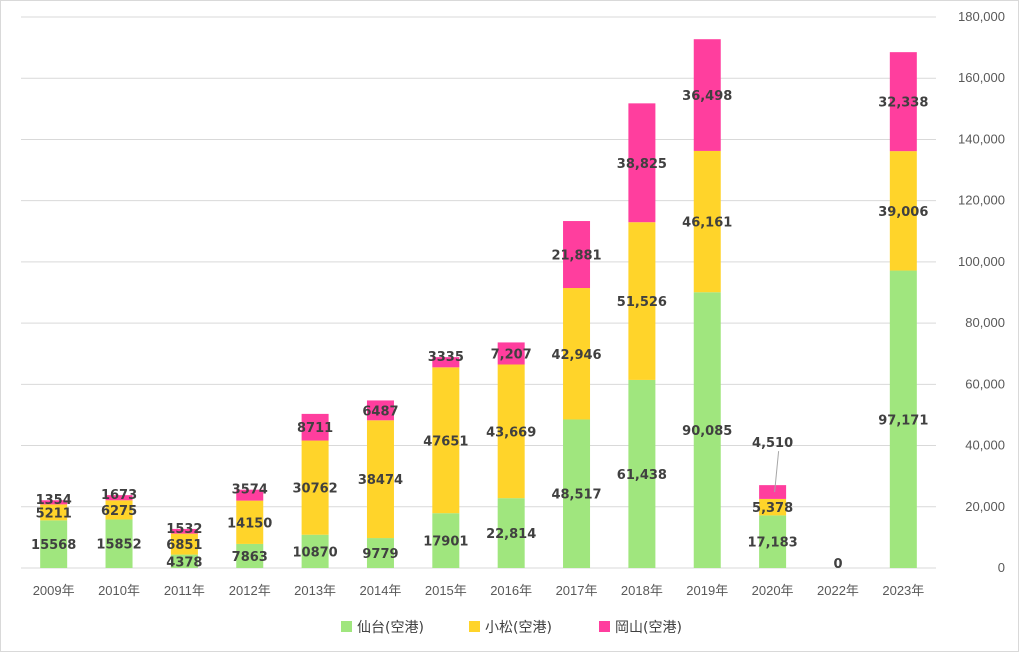  What do you see at coordinates (903, 212) in the screenshot?
I see `data-label: 39,006` at bounding box center [903, 212].